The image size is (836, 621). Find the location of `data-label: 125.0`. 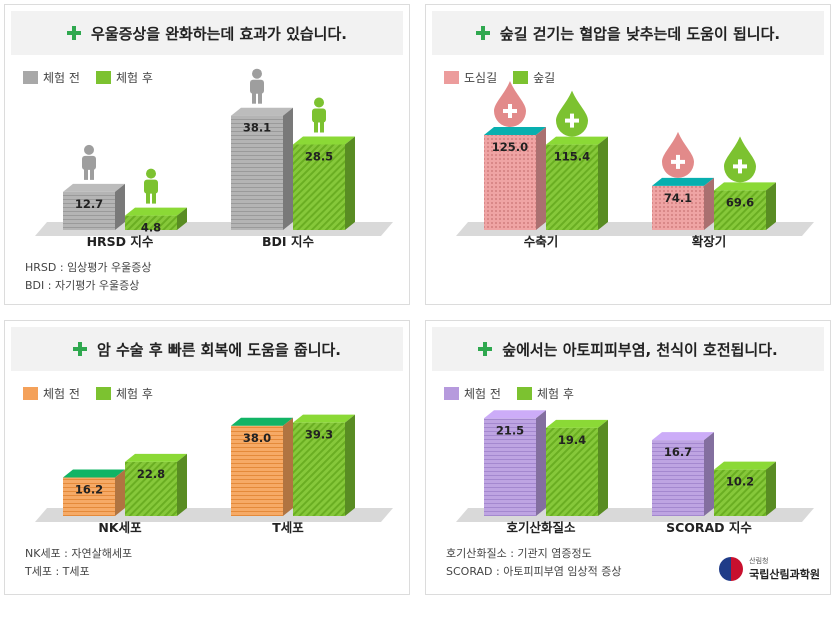

data-label: 125.0 is located at coordinates (510, 147).